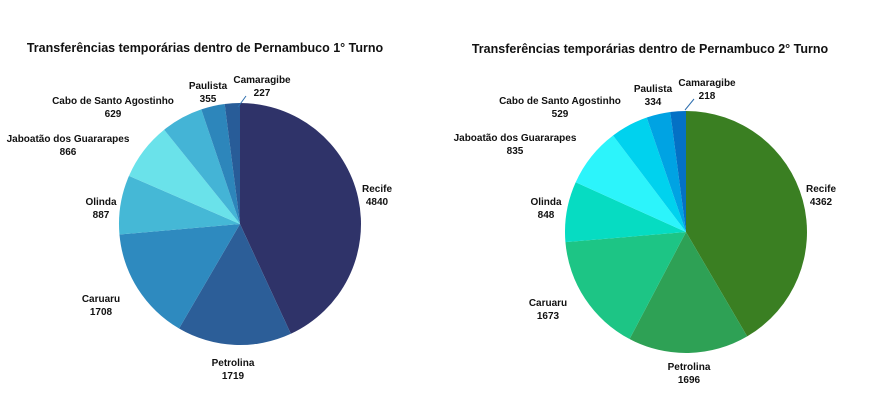 This screenshot has width=886, height=409. What do you see at coordinates (208, 99) in the screenshot?
I see `slice-value-paulista: 355` at bounding box center [208, 99].